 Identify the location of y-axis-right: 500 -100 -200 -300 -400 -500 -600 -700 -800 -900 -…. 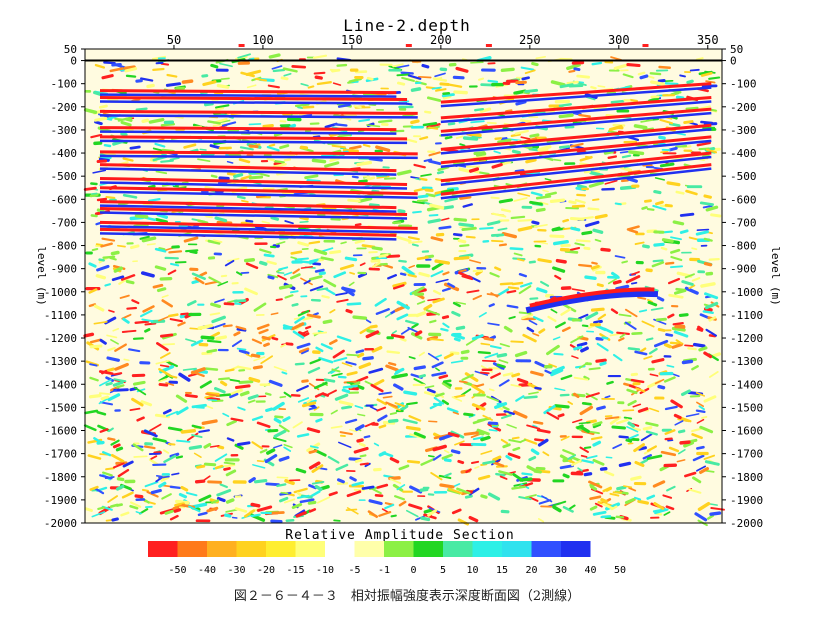
(752, 286).